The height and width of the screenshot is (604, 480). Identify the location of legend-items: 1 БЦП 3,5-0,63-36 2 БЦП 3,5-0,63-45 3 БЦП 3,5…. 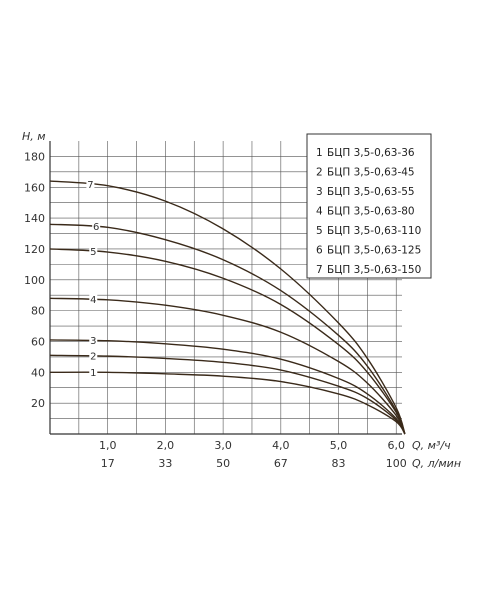
(368, 211).